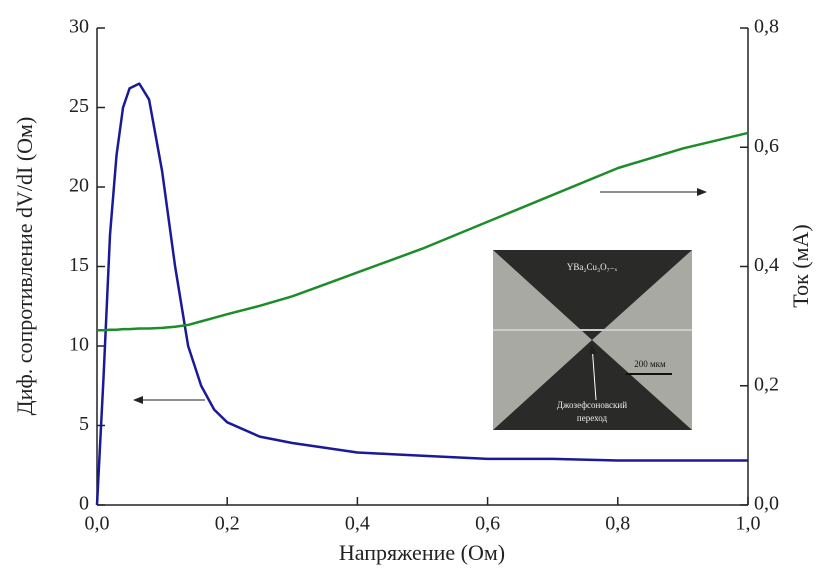  What do you see at coordinates (800, 265) in the screenshot?
I see `y2-axis-label: Ток (мА)` at bounding box center [800, 265].